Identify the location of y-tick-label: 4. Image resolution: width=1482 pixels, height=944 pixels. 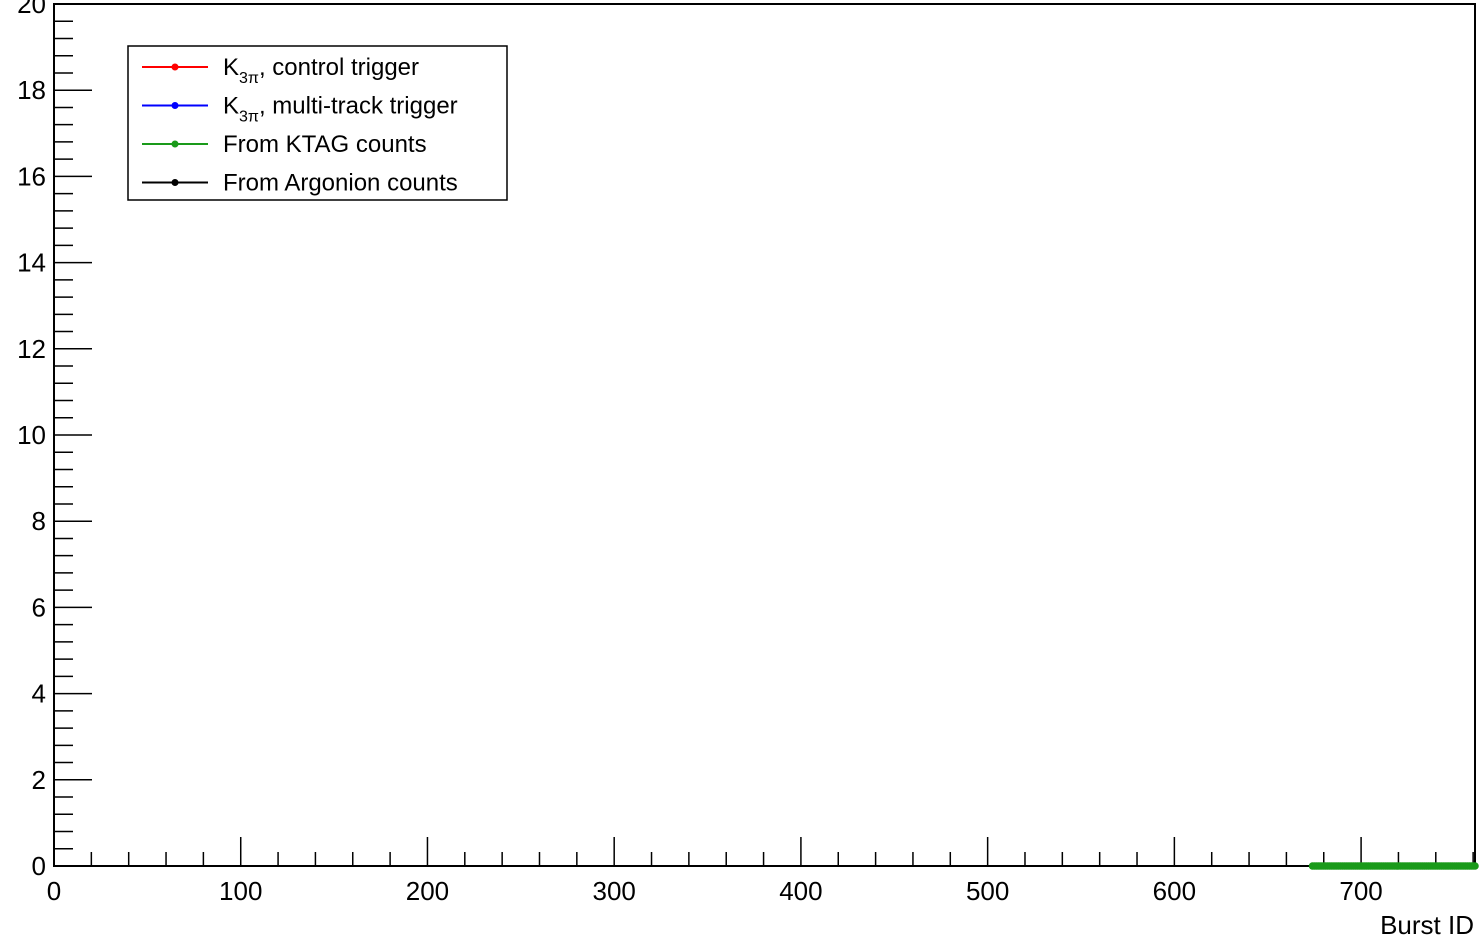
(39, 694).